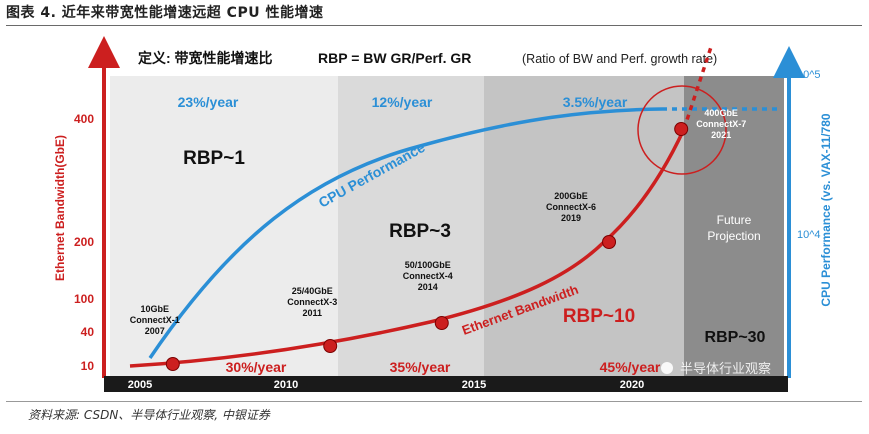  What do you see at coordinates (721, 124) in the screenshot?
I see `point-label-5-line-2: ConnectX-7` at bounding box center [721, 124].